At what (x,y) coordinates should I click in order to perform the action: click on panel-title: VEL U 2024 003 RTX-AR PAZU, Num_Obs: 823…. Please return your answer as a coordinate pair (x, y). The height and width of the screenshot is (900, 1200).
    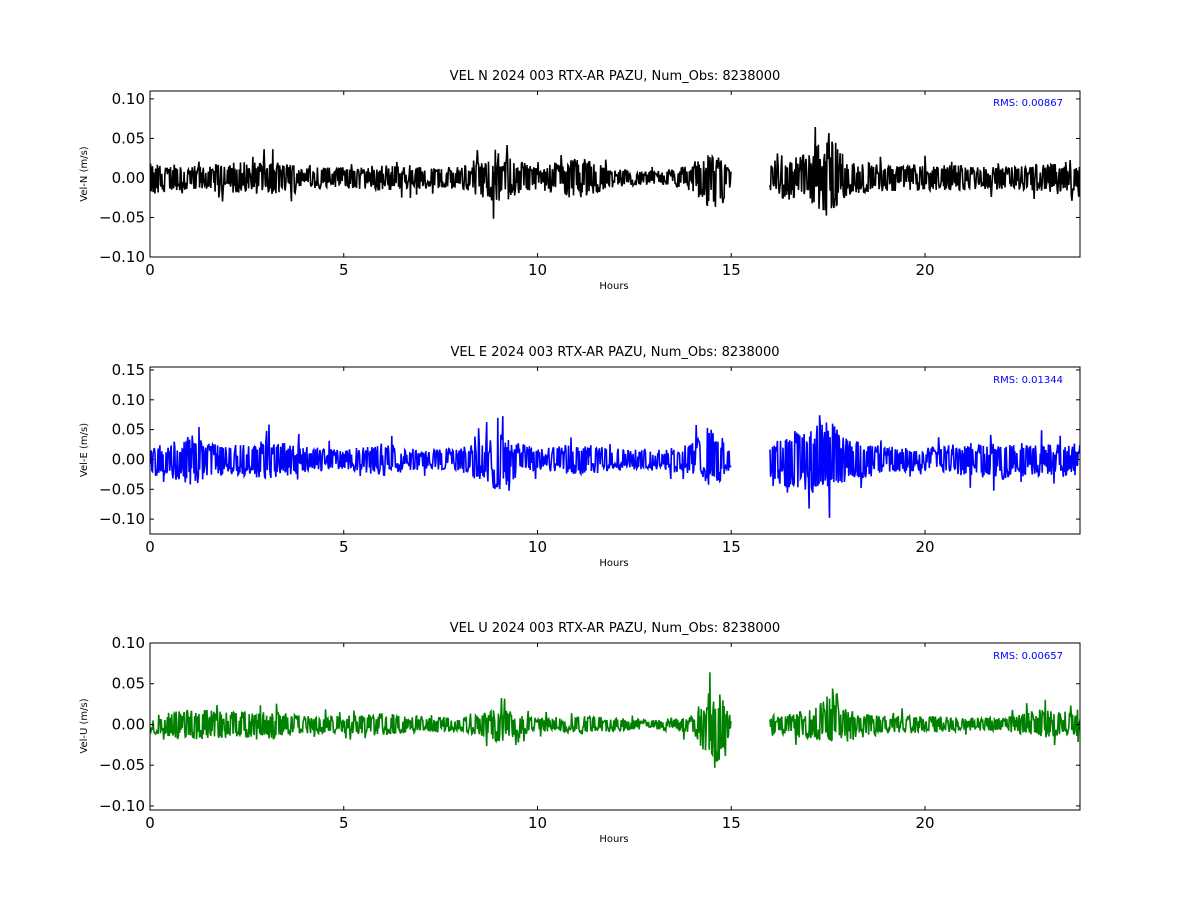
    Looking at the image, I should click on (615, 628).